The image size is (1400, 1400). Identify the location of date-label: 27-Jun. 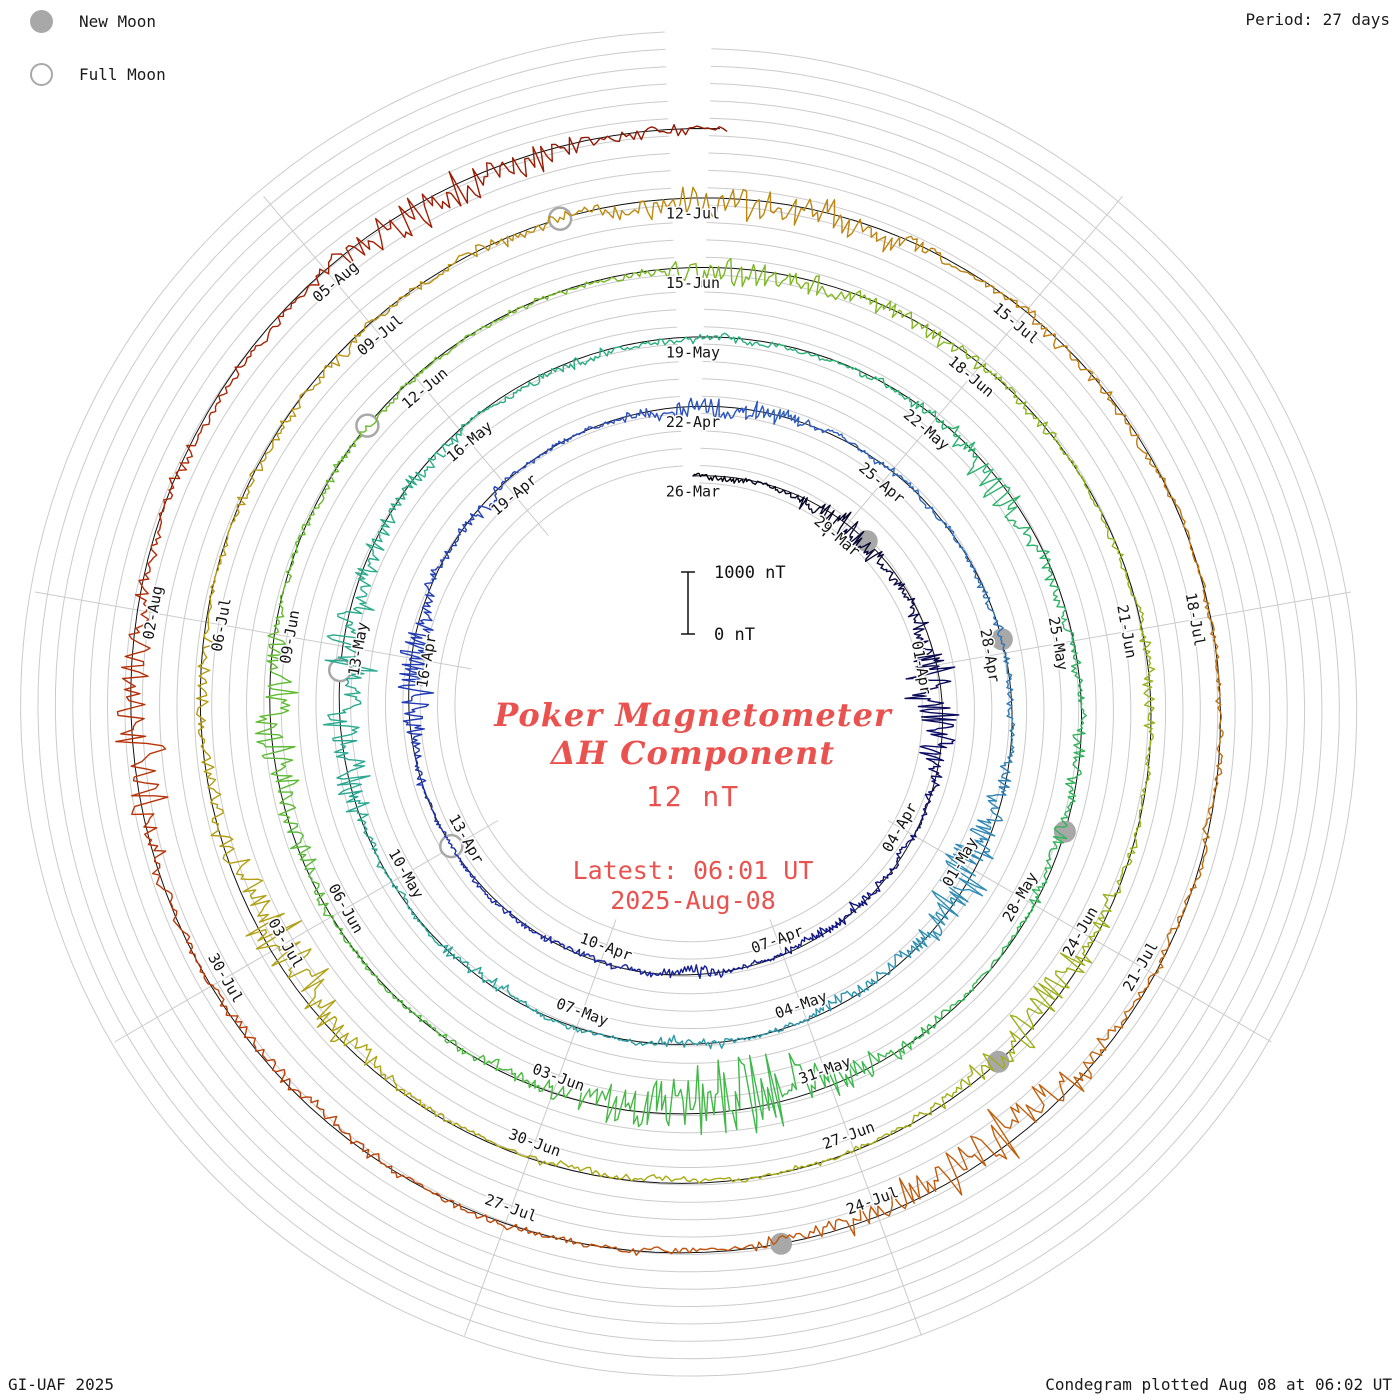
(848, 1135).